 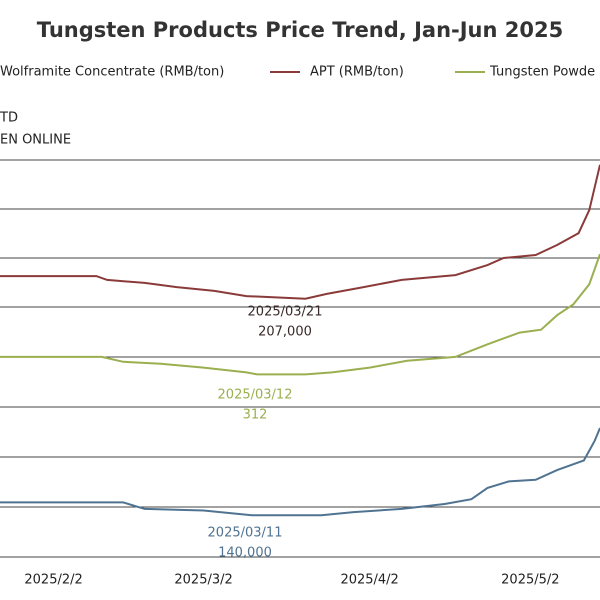 What do you see at coordinates (285, 332) in the screenshot?
I see `annotation-value: 207,000` at bounding box center [285, 332].